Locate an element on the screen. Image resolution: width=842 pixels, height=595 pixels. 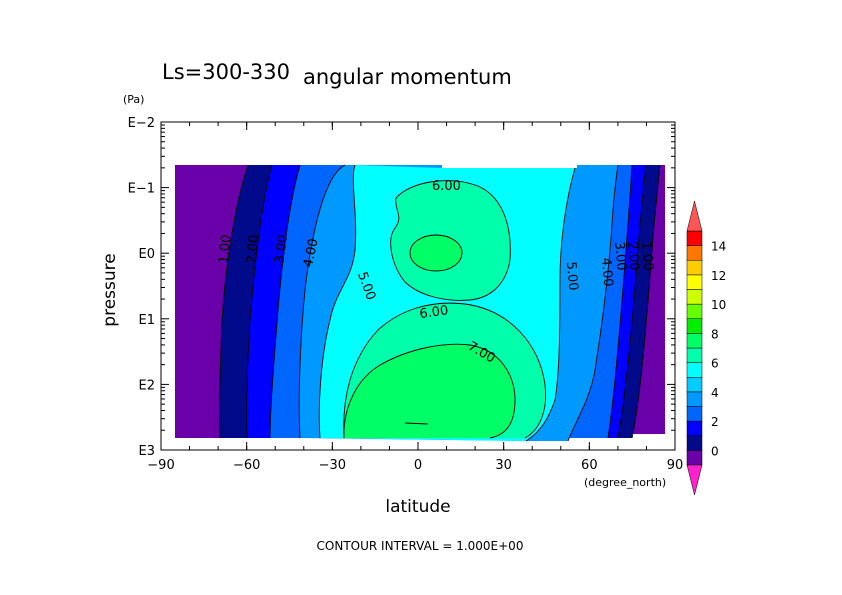
y-axis-unit: (Pa) is located at coordinates (133, 99).